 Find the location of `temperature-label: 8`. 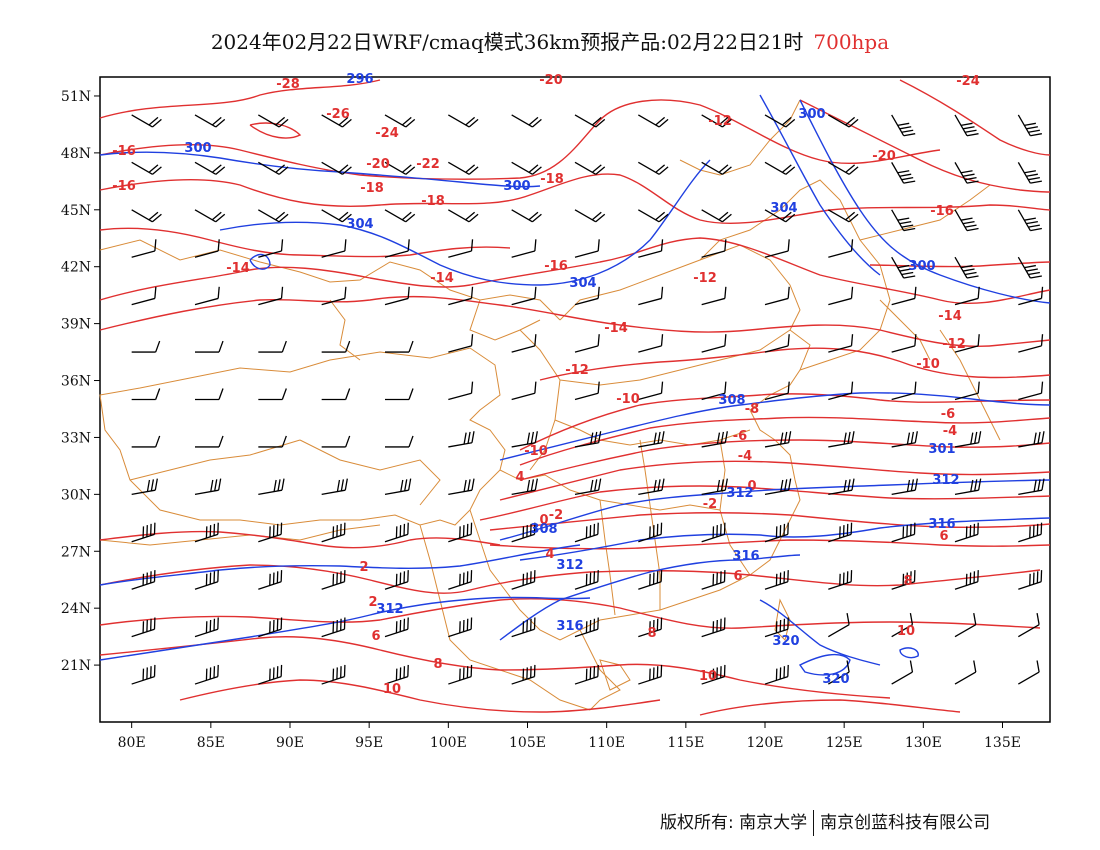

temperature-label: 8 is located at coordinates (437, 664).